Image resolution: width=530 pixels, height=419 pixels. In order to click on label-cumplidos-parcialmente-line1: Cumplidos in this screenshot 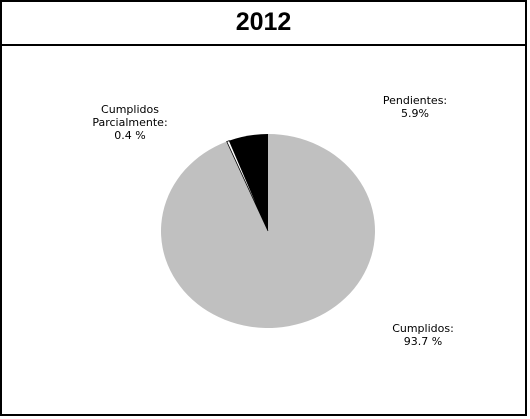, I will do `click(130, 109)`.